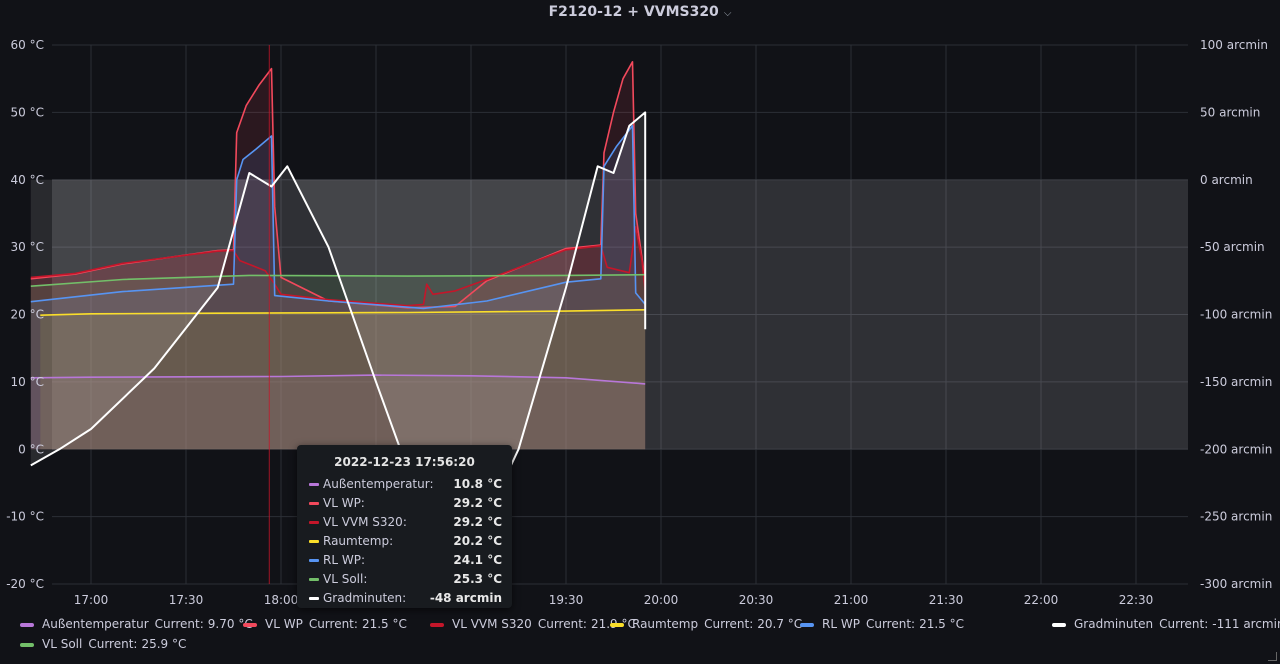 The height and width of the screenshot is (664, 1280). Describe the element at coordinates (358, 541) in the screenshot. I see `tooltip-series-name: Raumtemp:` at that location.